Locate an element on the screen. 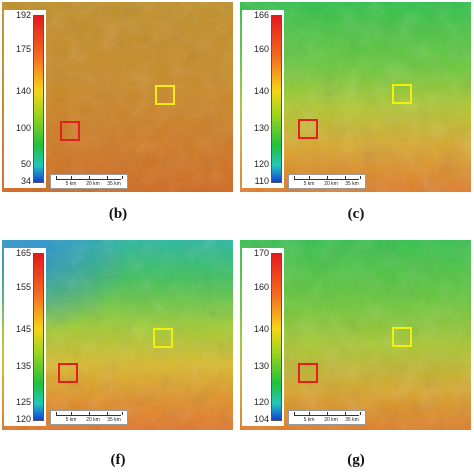 The width and height of the screenshot is (474, 474). colorbar-tick: 104 is located at coordinates (261, 419).